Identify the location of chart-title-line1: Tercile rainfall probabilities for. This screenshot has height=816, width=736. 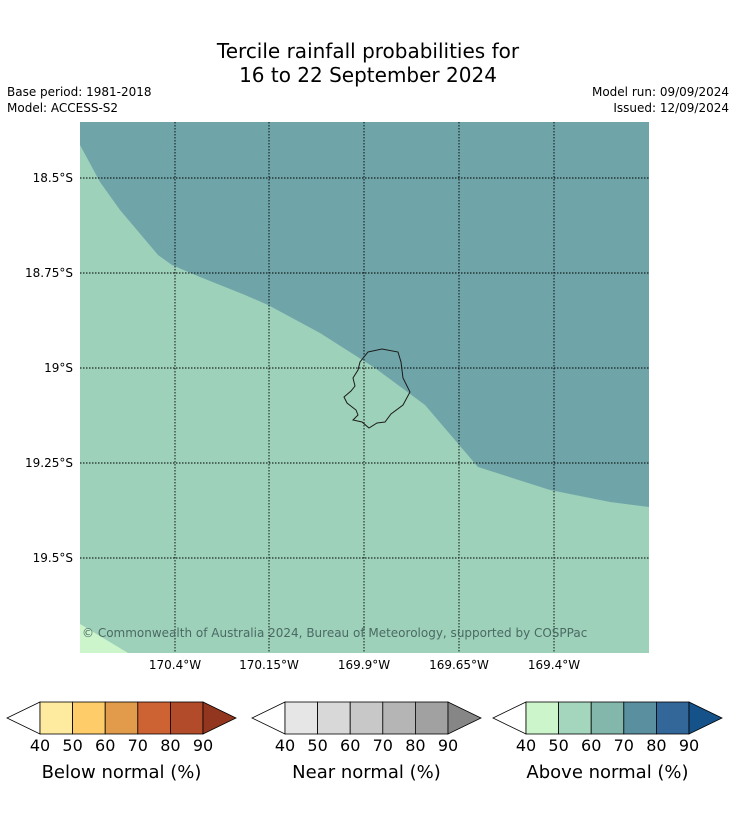
(368, 51).